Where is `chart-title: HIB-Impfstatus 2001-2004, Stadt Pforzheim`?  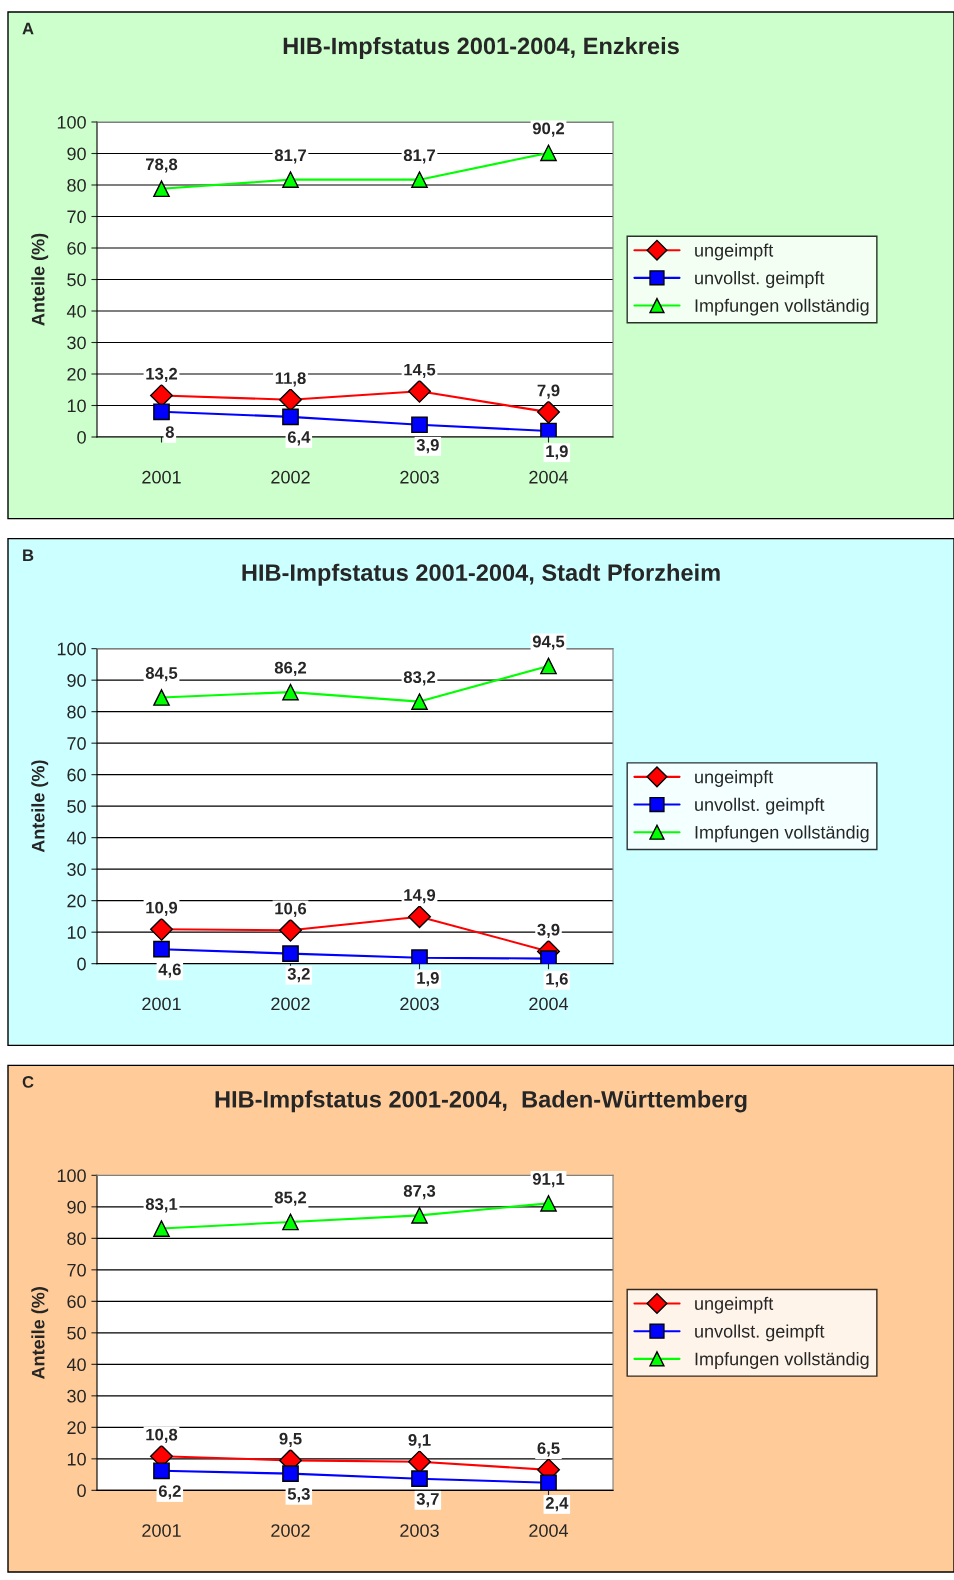
chart-title: HIB-Impfstatus 2001-2004, Stadt Pforzheim is located at coordinates (481, 574).